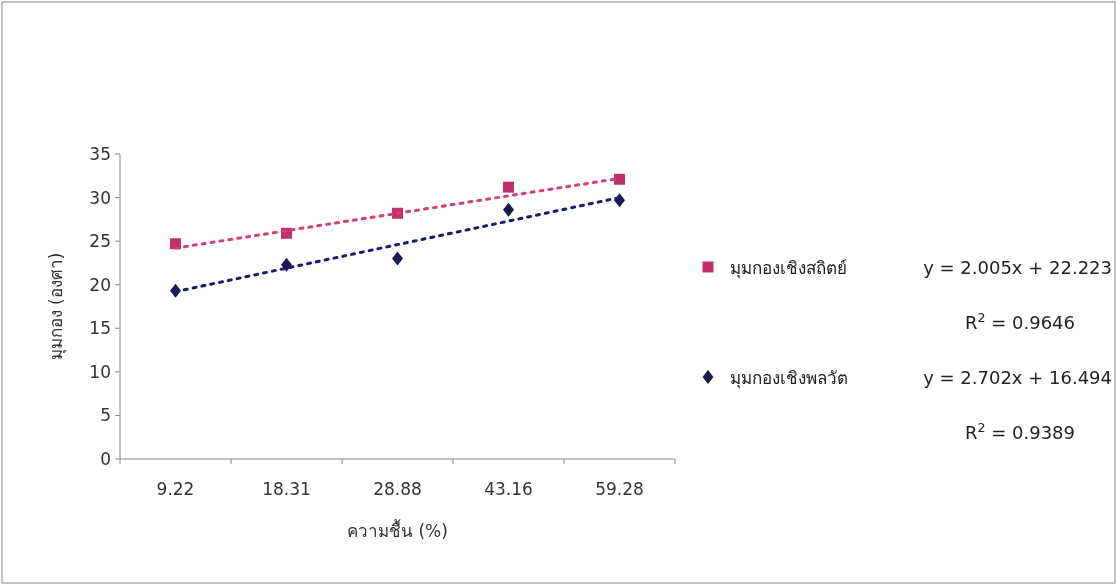 This screenshot has height=585, width=1117. I want to click on text: R$^{2}$ = 0.9646, so click(1019, 321).